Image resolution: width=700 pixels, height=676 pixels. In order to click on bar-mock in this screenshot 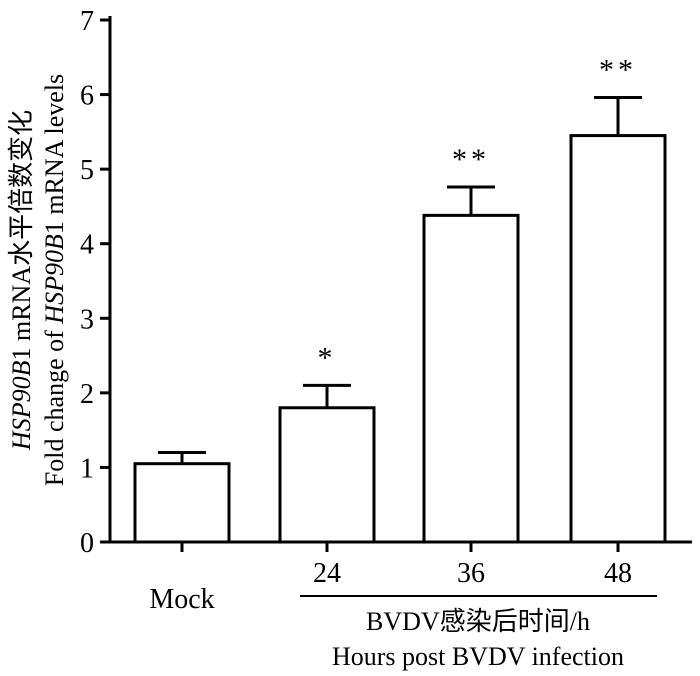, I will do `click(182, 503)`.